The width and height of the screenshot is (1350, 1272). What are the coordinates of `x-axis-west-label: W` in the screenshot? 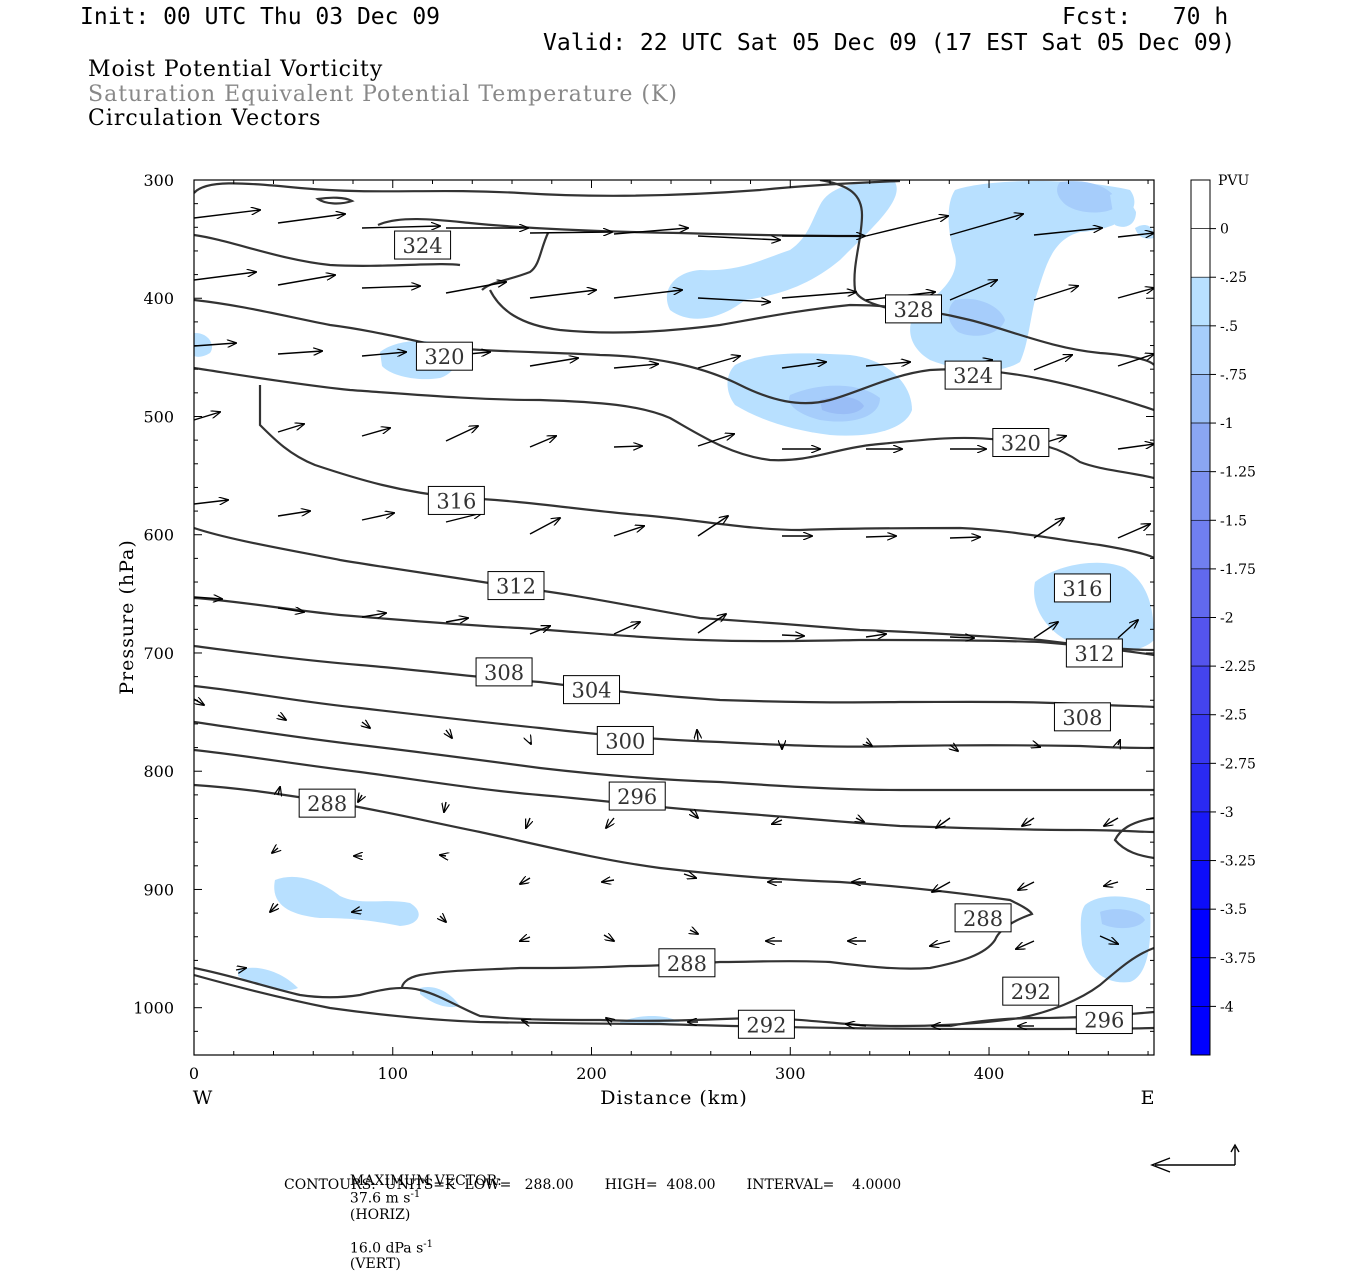 It's located at (203, 1098).